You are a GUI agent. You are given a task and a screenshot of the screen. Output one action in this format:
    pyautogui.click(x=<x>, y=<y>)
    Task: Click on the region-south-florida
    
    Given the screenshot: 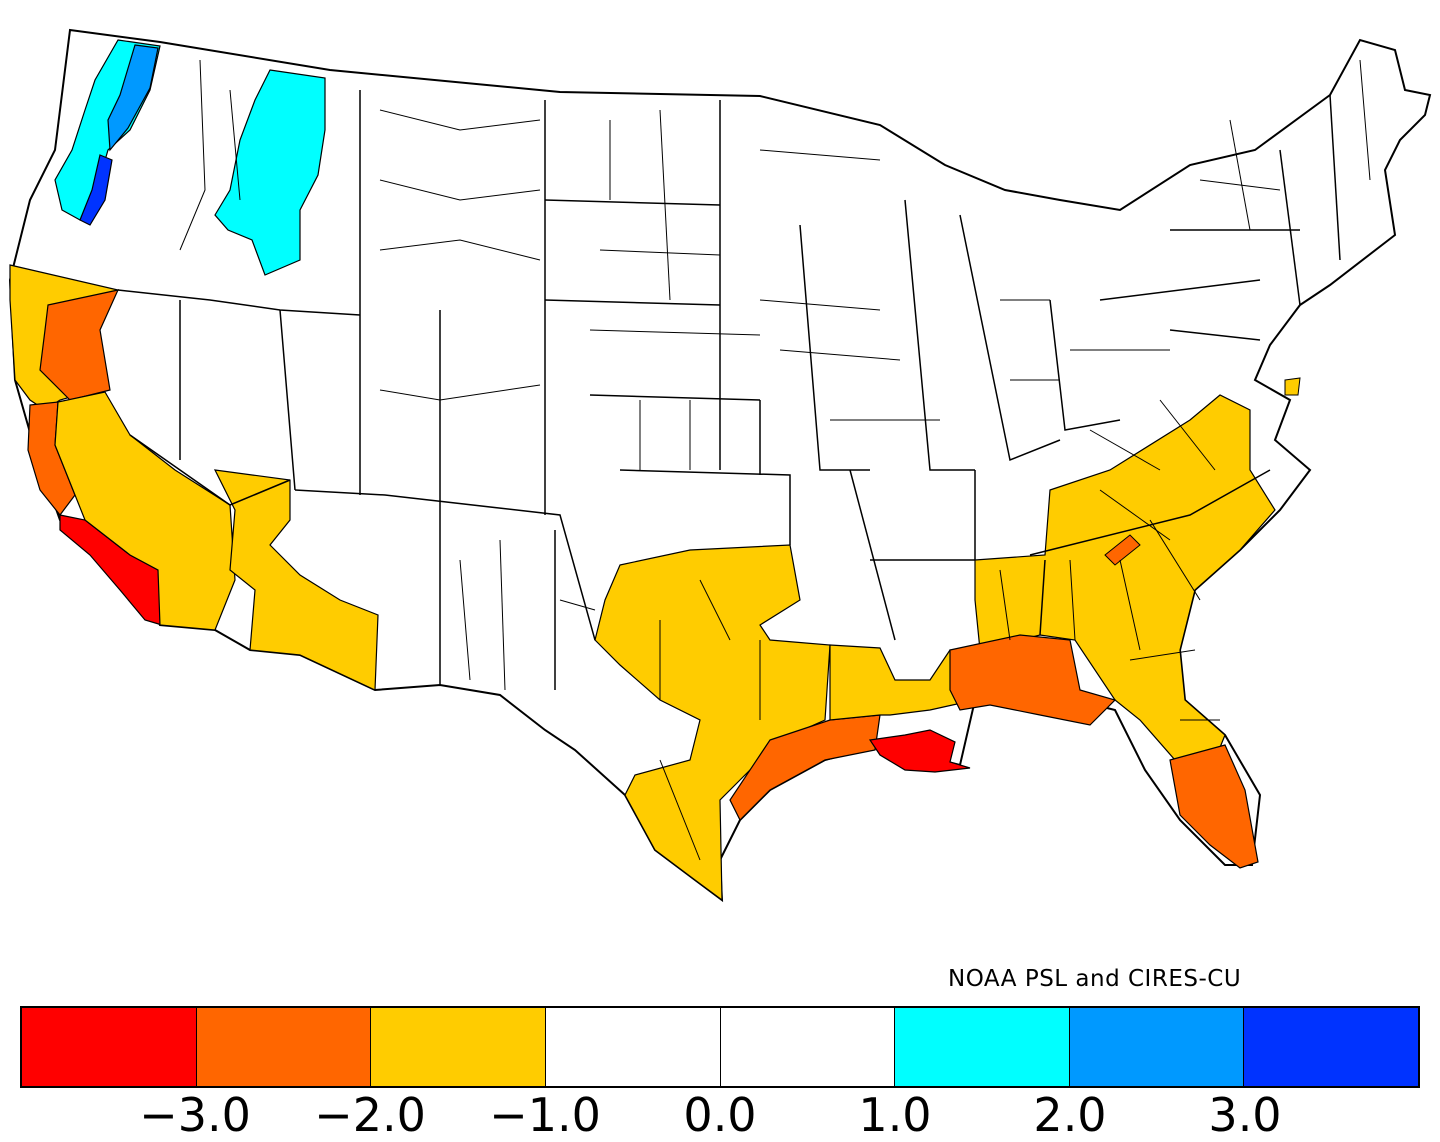 What is the action you would take?
    pyautogui.click(x=1214, y=806)
    